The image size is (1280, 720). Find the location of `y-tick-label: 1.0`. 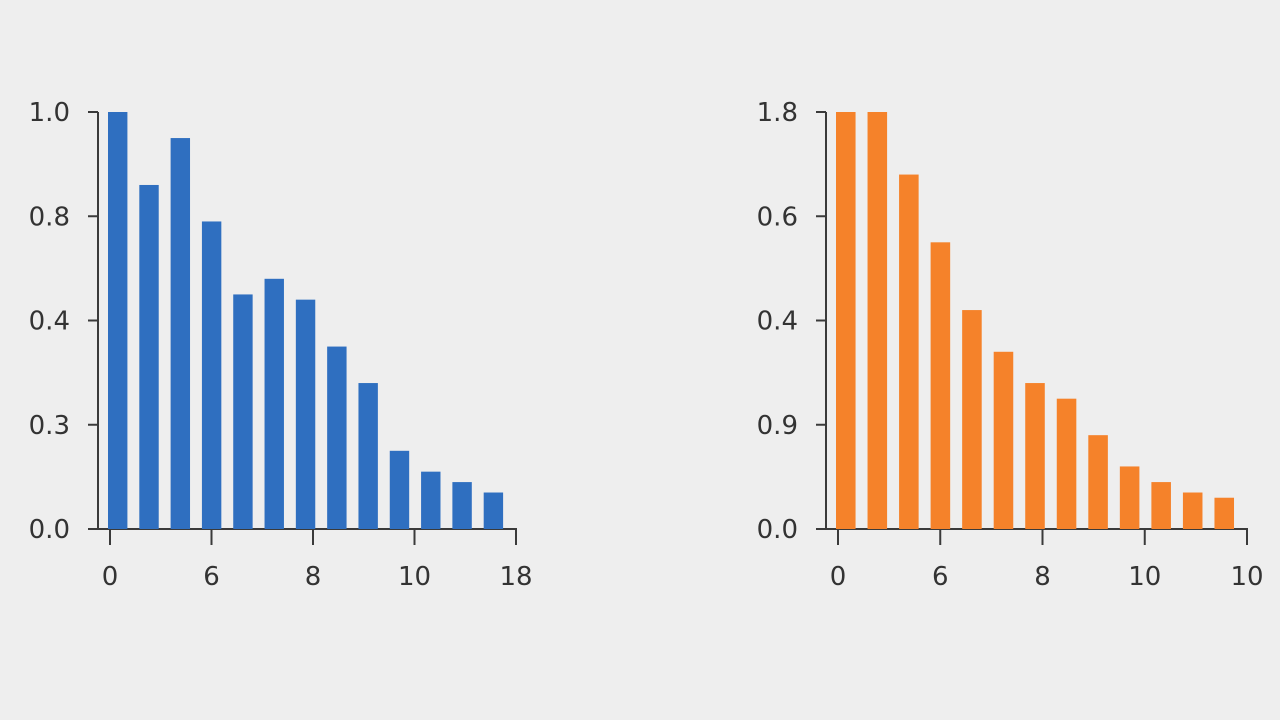

y-tick-label: 1.0 is located at coordinates (49, 113).